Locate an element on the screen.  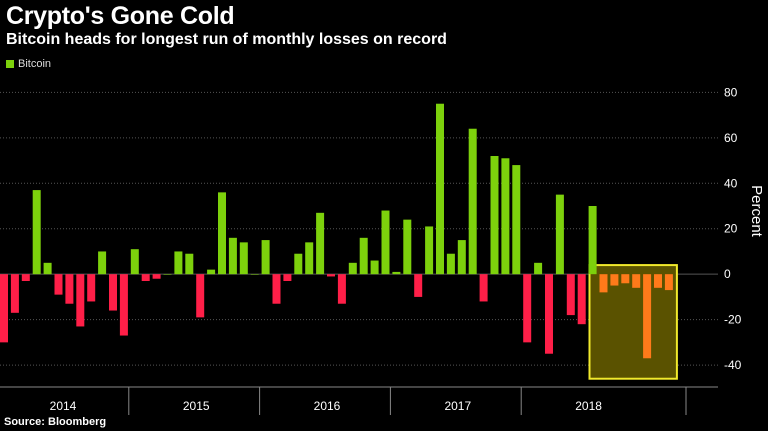
y-axis-label: Percent is located at coordinates (756, 211).